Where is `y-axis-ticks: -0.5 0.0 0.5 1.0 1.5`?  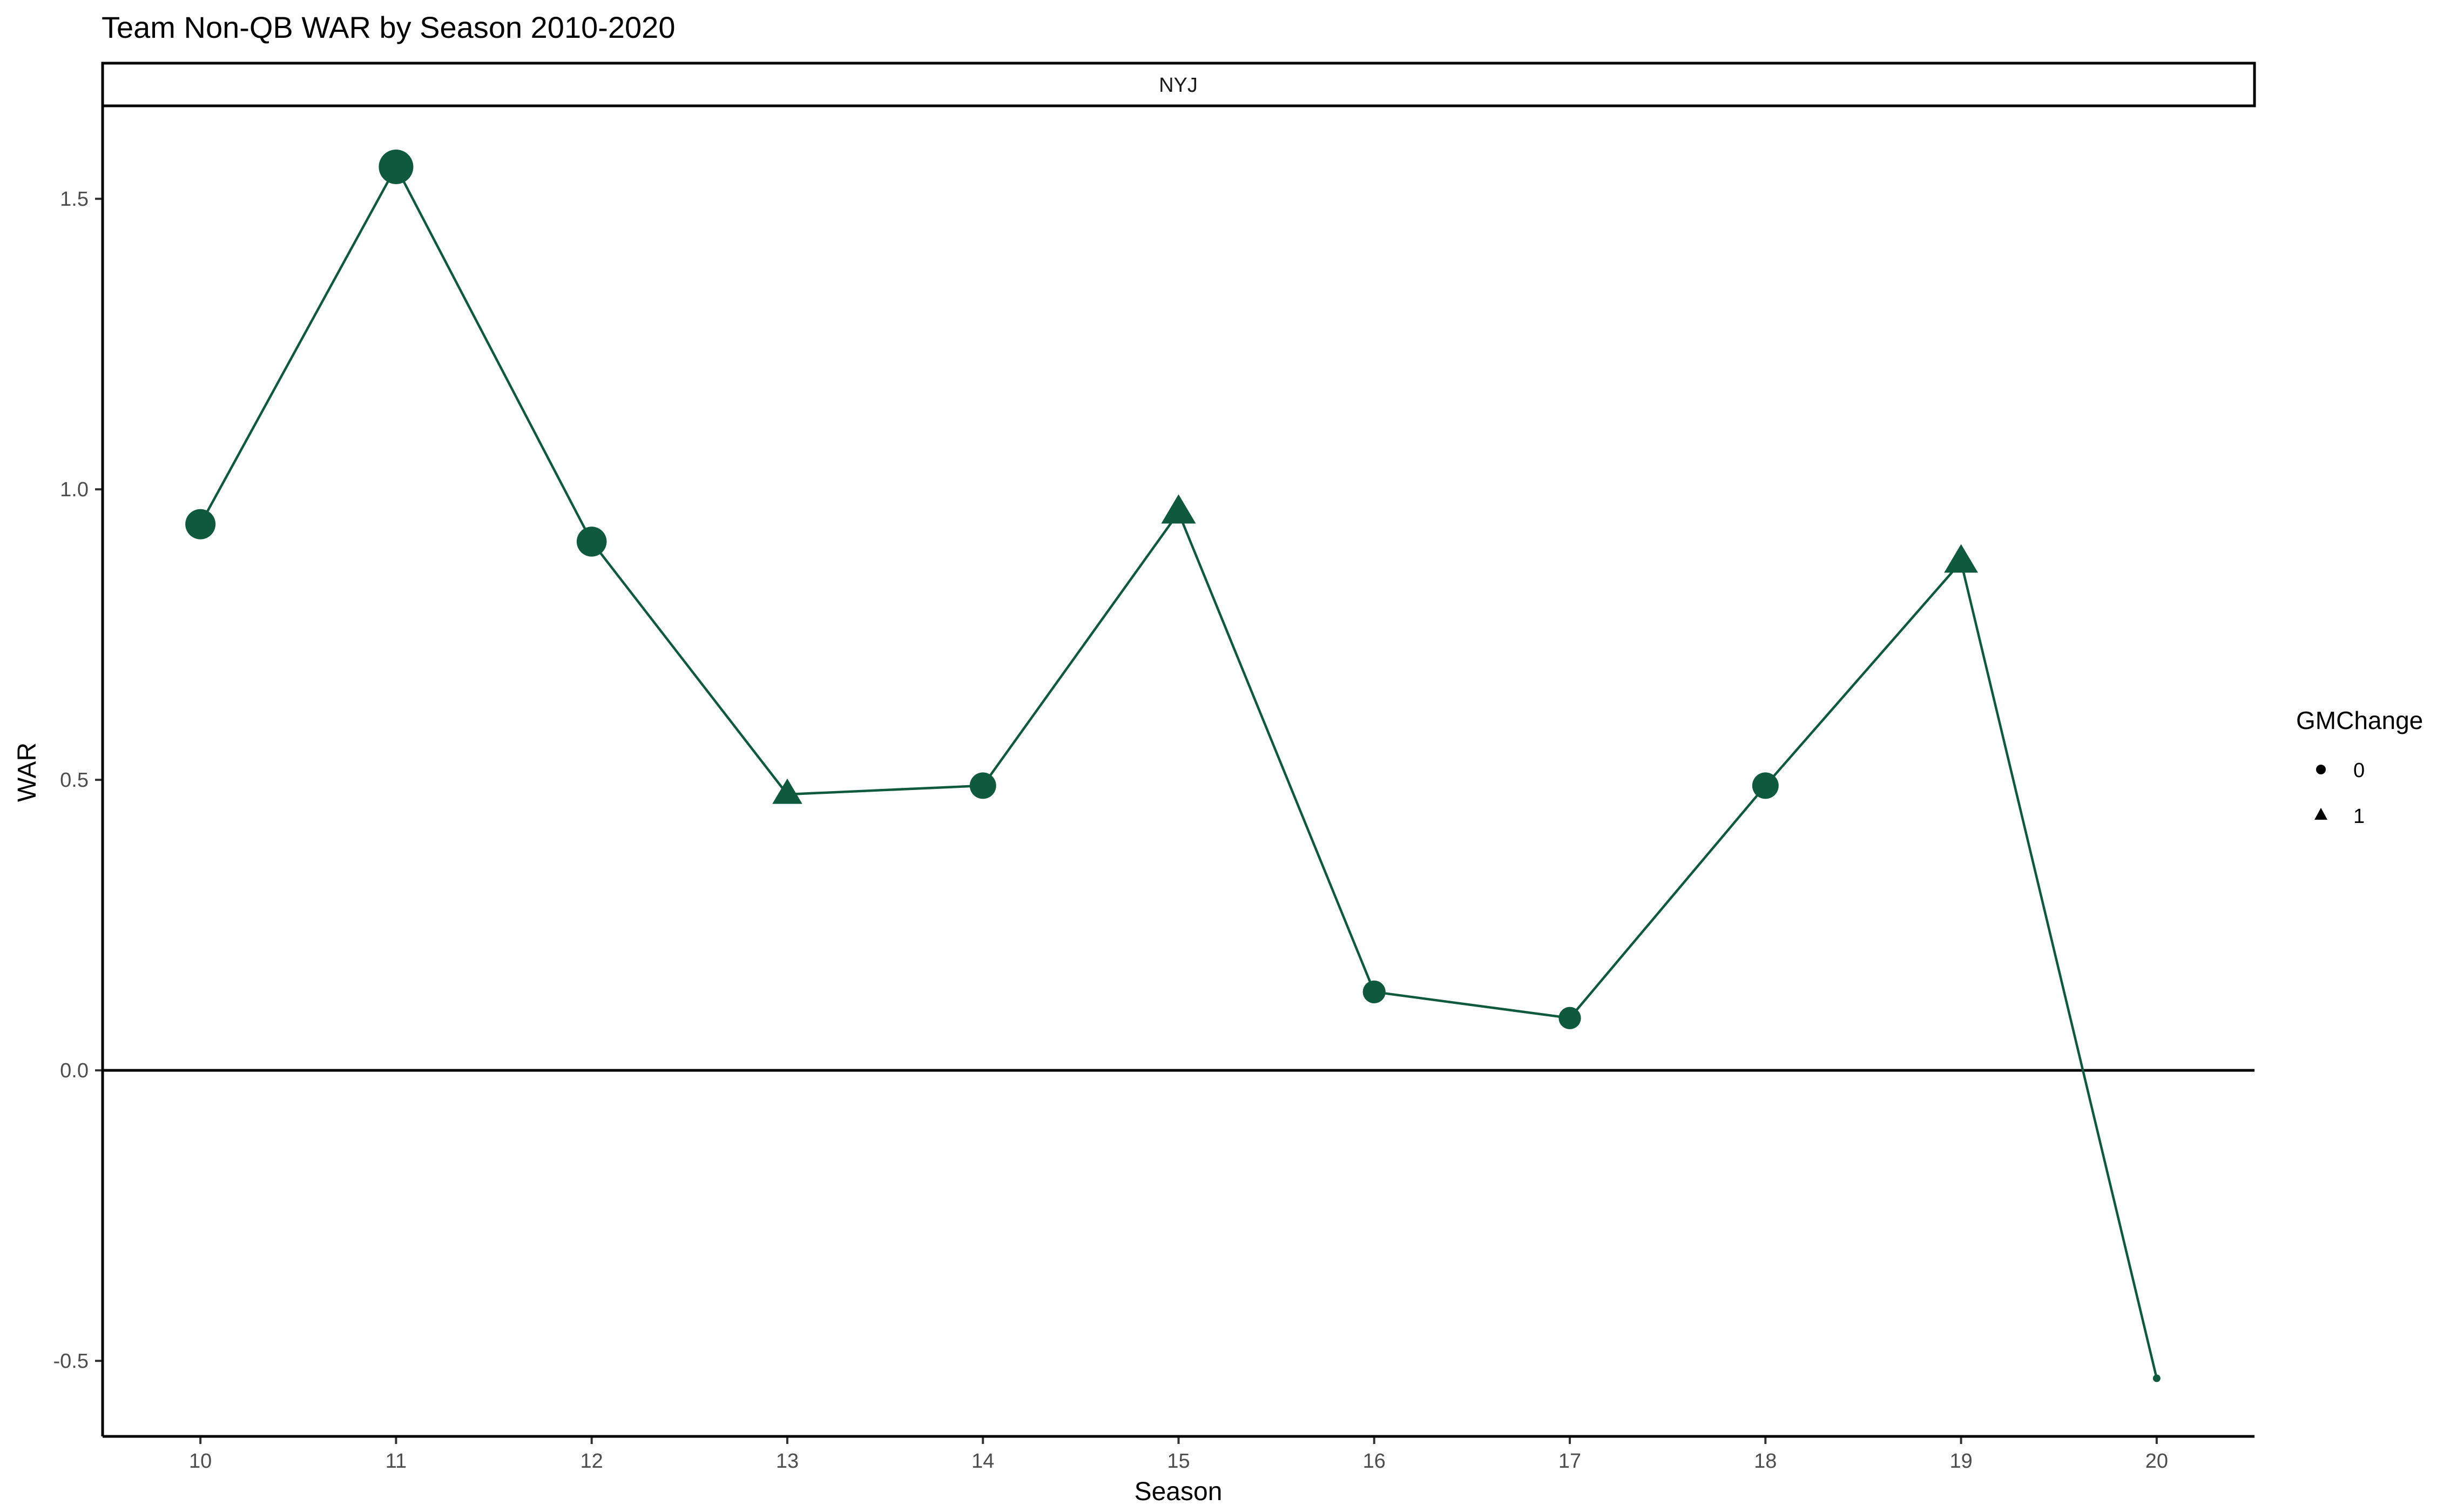
y-axis-ticks: -0.5 0.0 0.5 1.0 1.5 is located at coordinates (78, 781).